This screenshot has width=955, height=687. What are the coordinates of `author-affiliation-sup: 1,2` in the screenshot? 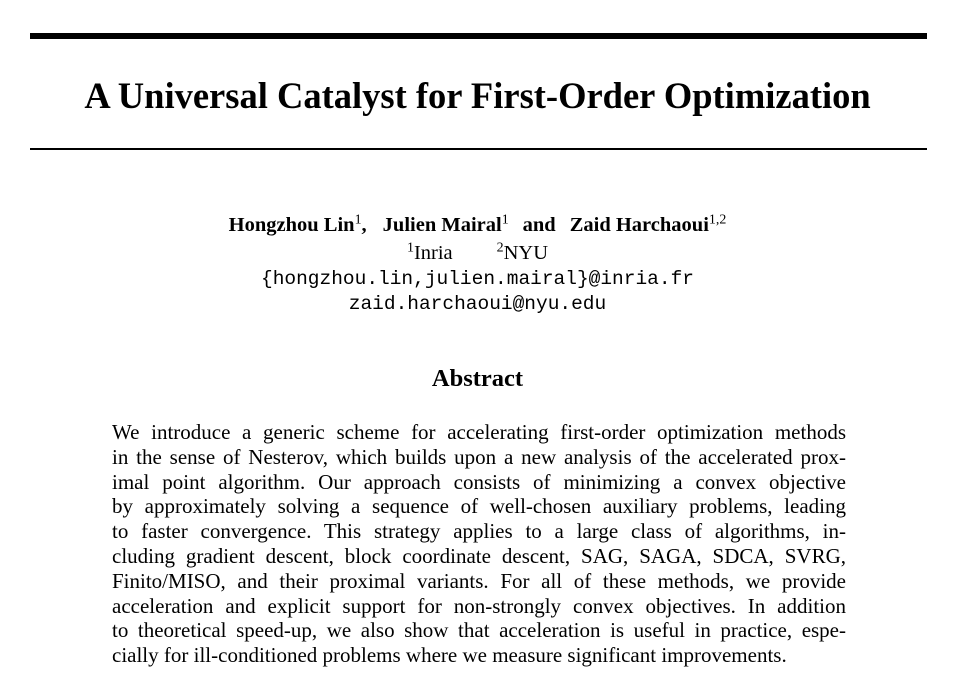 It's located at (717, 220).